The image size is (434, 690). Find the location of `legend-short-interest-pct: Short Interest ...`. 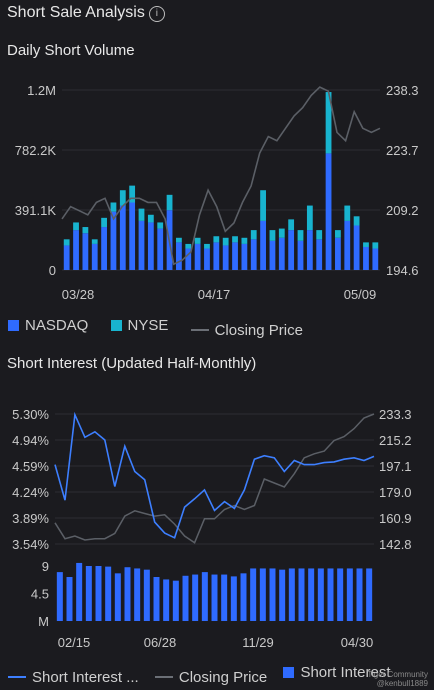

legend-short-interest-pct: Short Interest ... is located at coordinates (73, 677).